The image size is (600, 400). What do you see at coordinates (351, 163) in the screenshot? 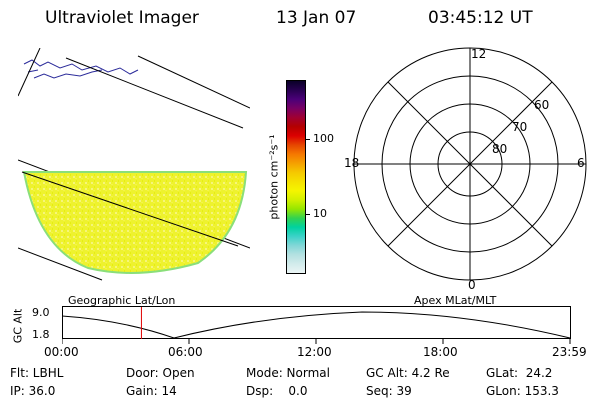
I see `mlt-label-18: 18` at bounding box center [351, 163].